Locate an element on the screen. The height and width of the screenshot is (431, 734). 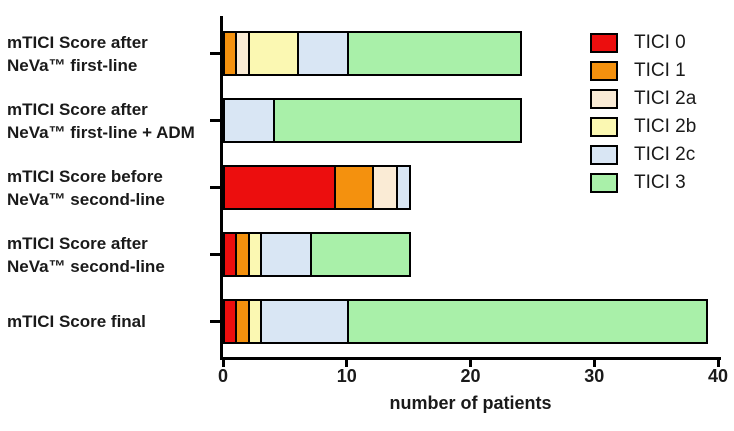
category-label: mTICI Score after NeVa™ first-line + ADM is located at coordinates (111, 120).